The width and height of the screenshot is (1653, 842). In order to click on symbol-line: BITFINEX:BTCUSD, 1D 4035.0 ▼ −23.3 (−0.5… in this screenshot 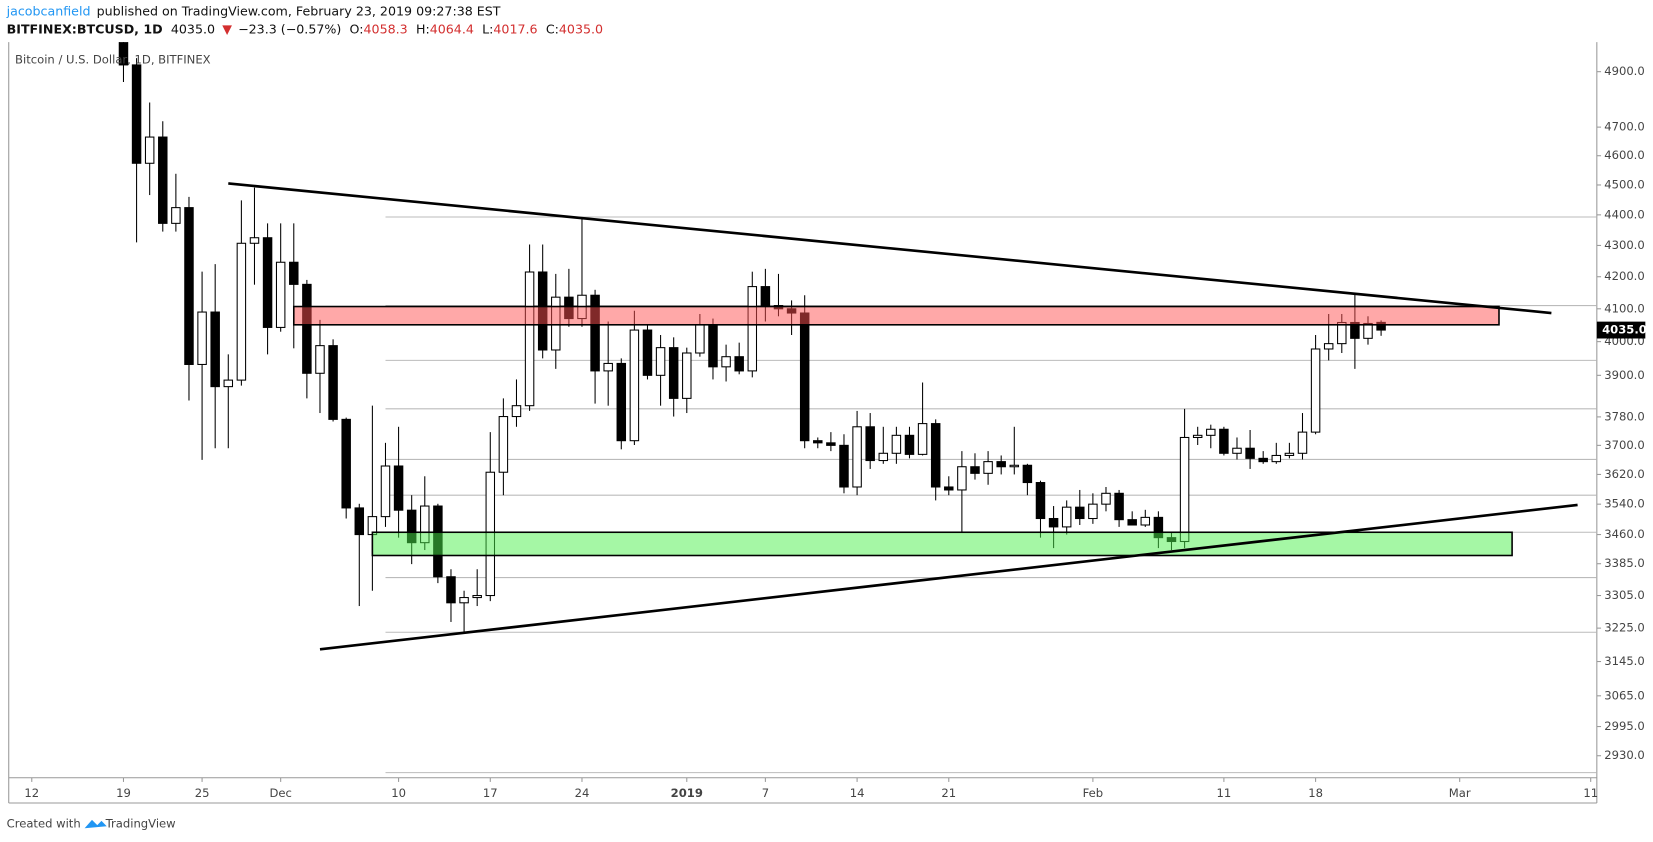, I will do `click(305, 28)`.